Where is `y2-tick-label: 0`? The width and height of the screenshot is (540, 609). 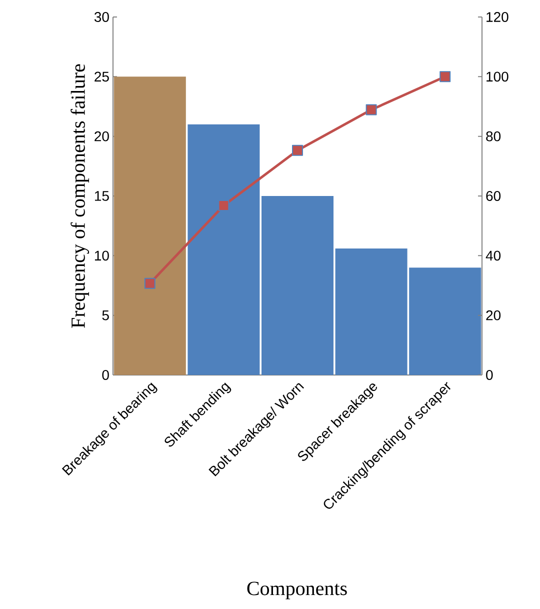
y2-tick-label: 0 is located at coordinates (489, 375).